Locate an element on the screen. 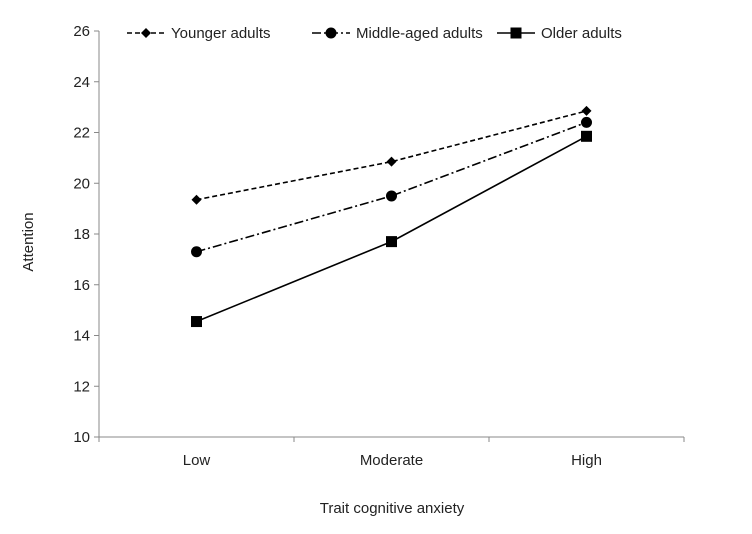 The height and width of the screenshot is (534, 752). x-tick-label-high: High is located at coordinates (586, 460).